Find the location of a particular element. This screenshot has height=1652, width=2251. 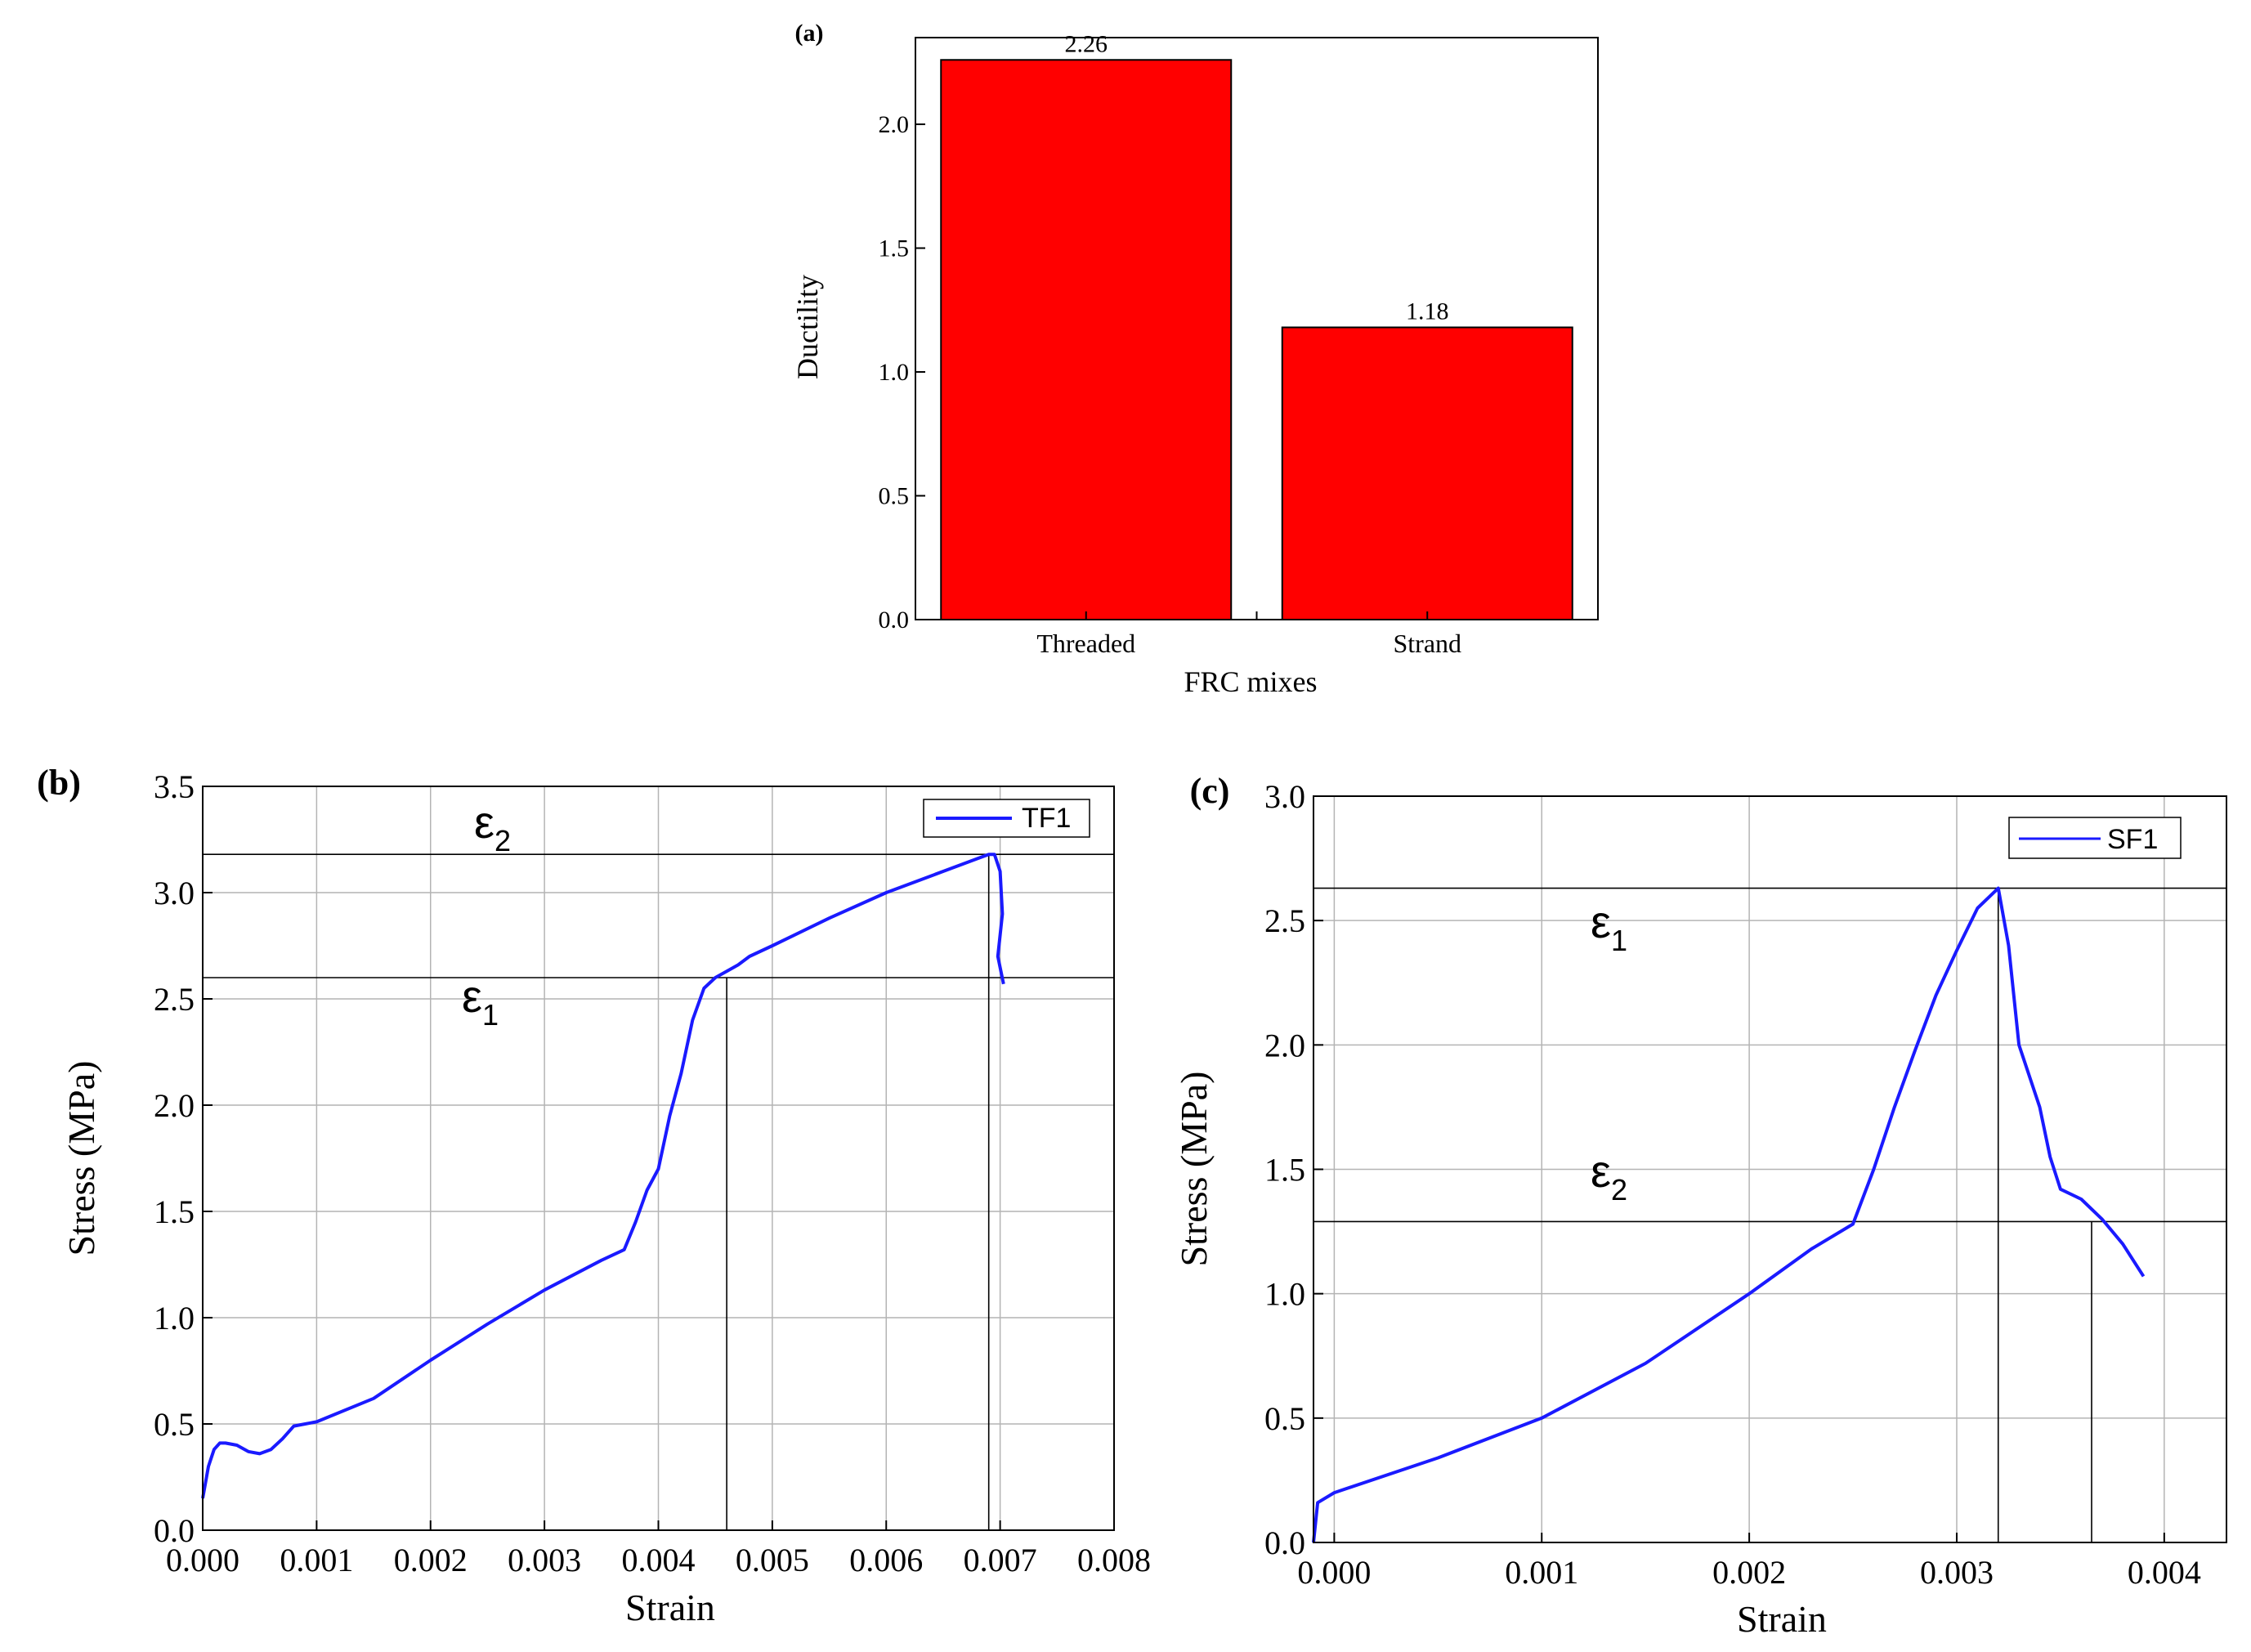

panel-b-y-axis-title: Stress (MPa) is located at coordinates (81, 1158).